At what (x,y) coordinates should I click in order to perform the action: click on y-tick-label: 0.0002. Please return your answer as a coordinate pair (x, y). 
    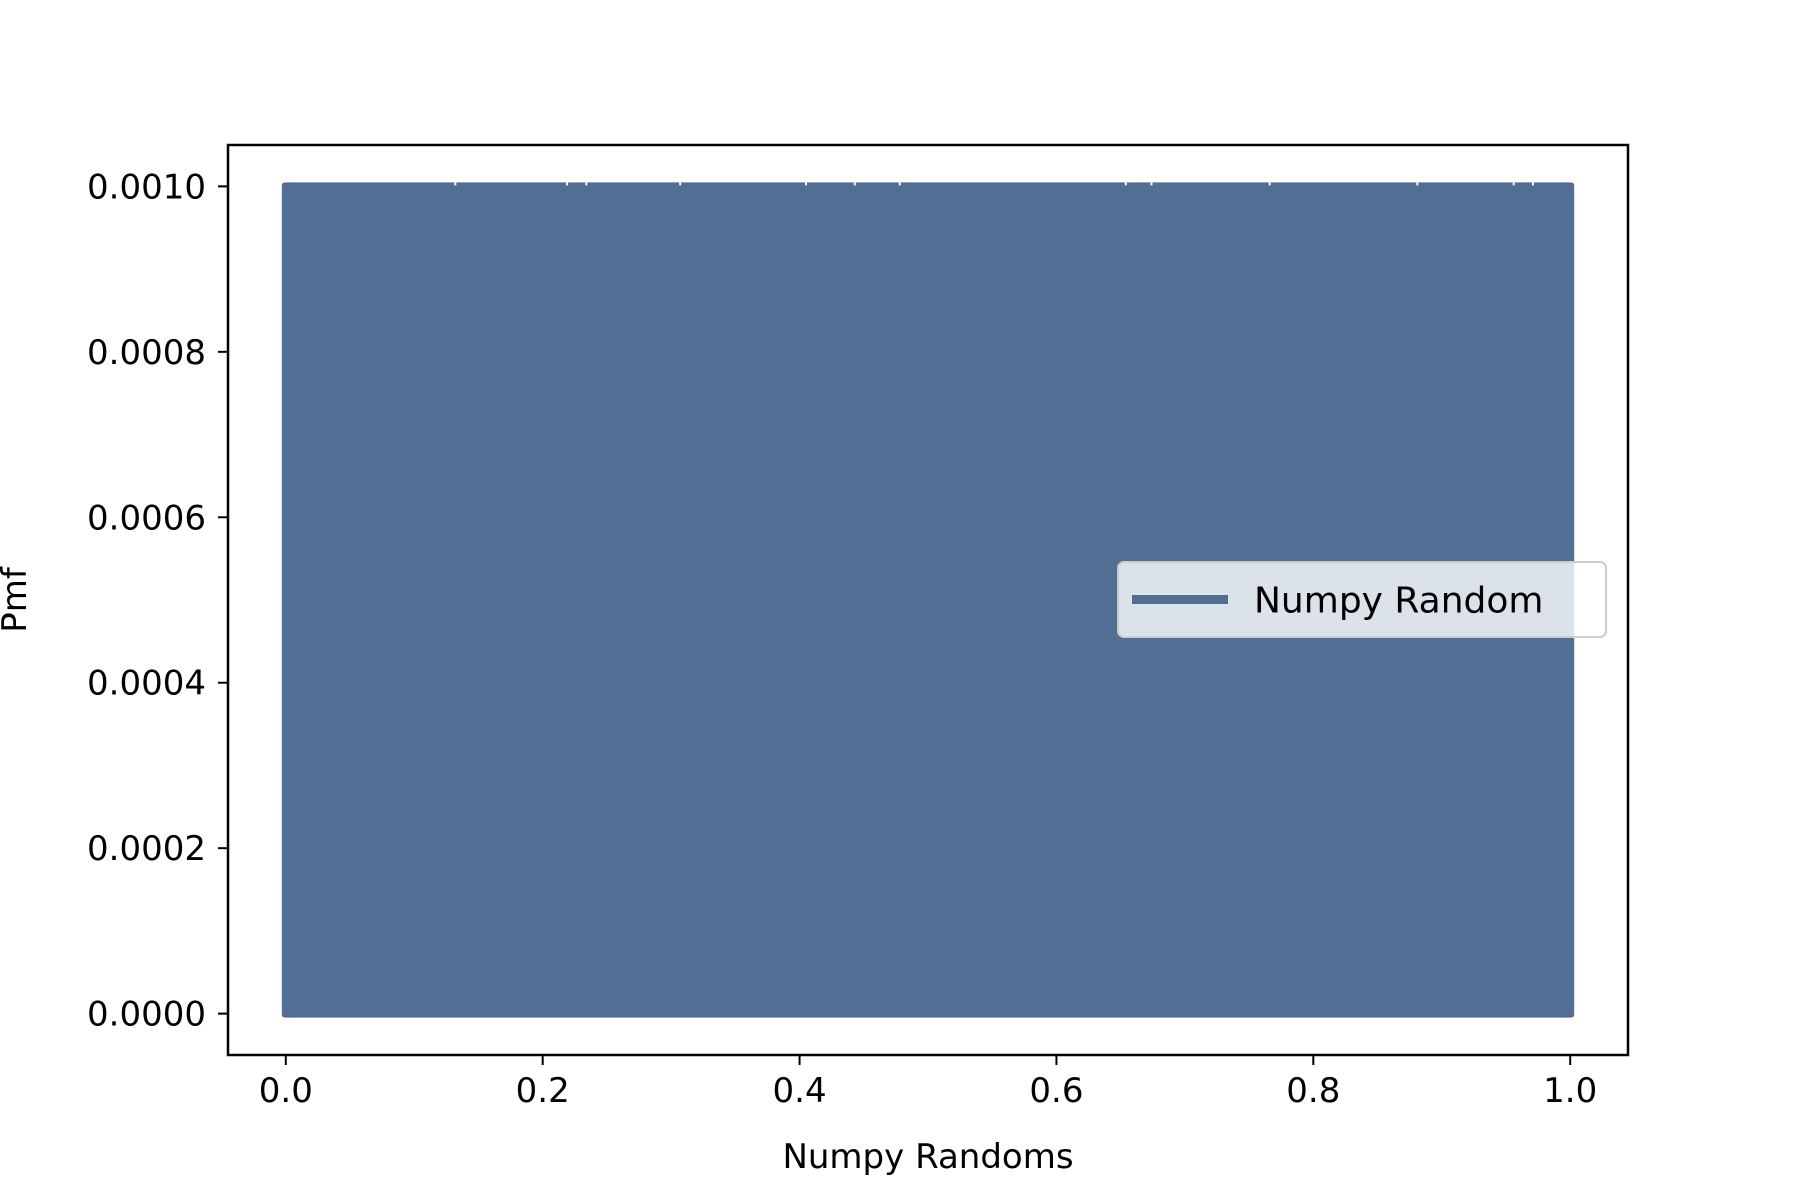
    Looking at the image, I should click on (146, 849).